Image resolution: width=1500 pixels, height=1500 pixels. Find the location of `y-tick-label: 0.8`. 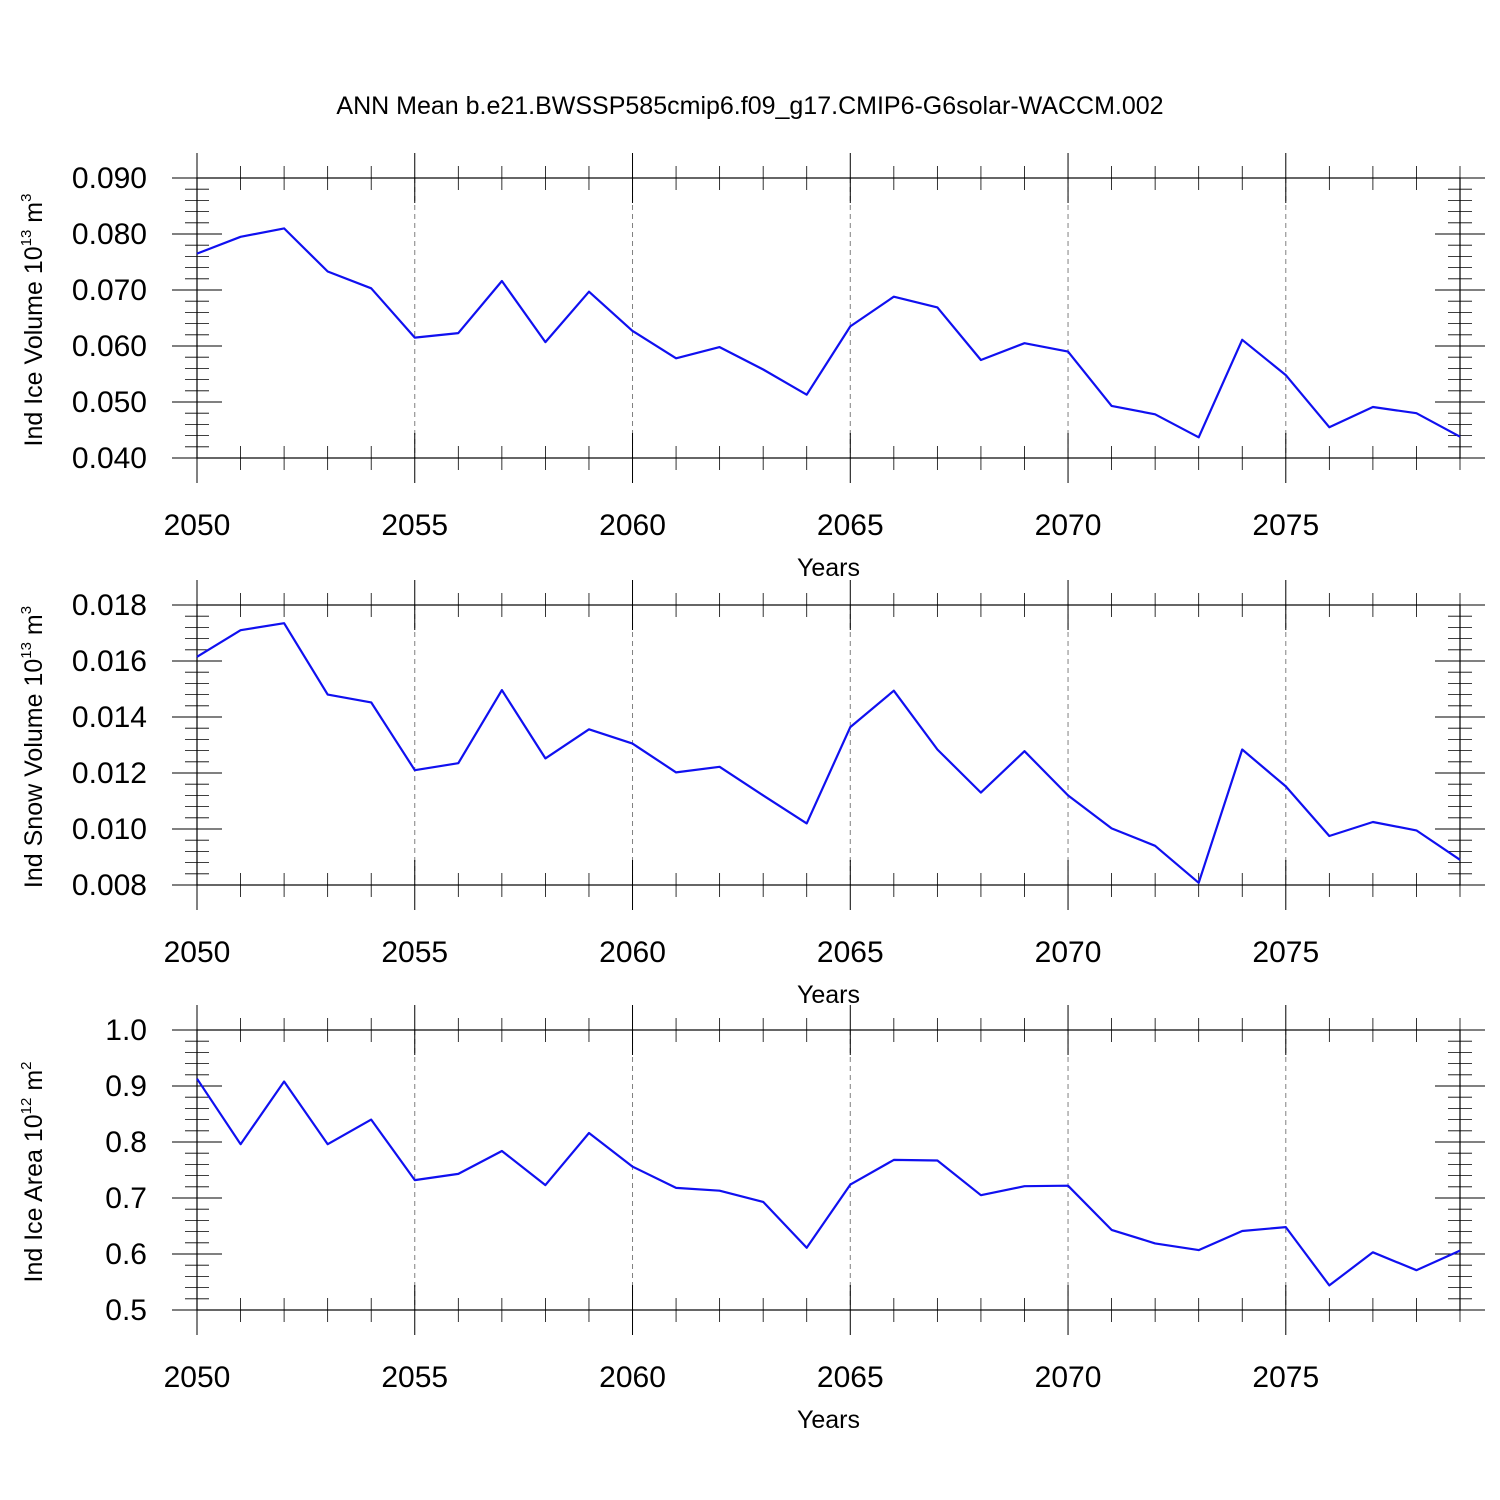

y-tick-label: 0.8 is located at coordinates (126, 1142).